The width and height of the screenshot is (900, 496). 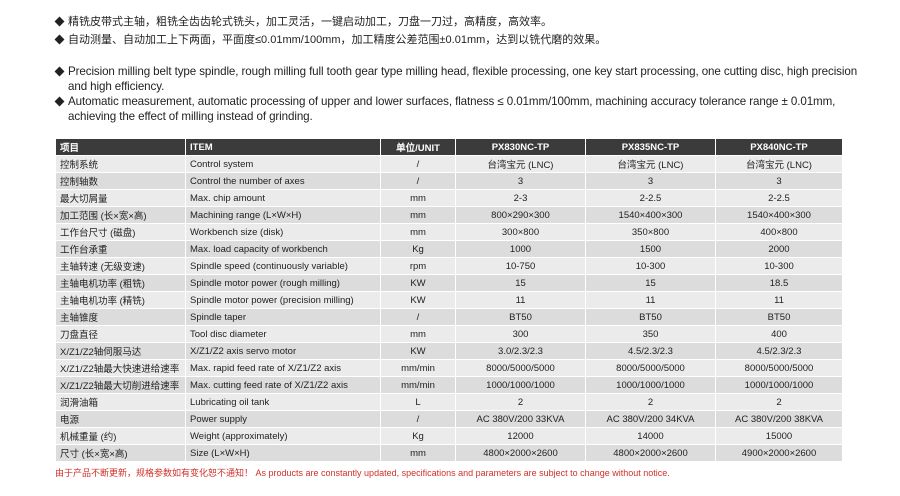 I want to click on table-cell: 主轴锥度, so click(x=120, y=317).